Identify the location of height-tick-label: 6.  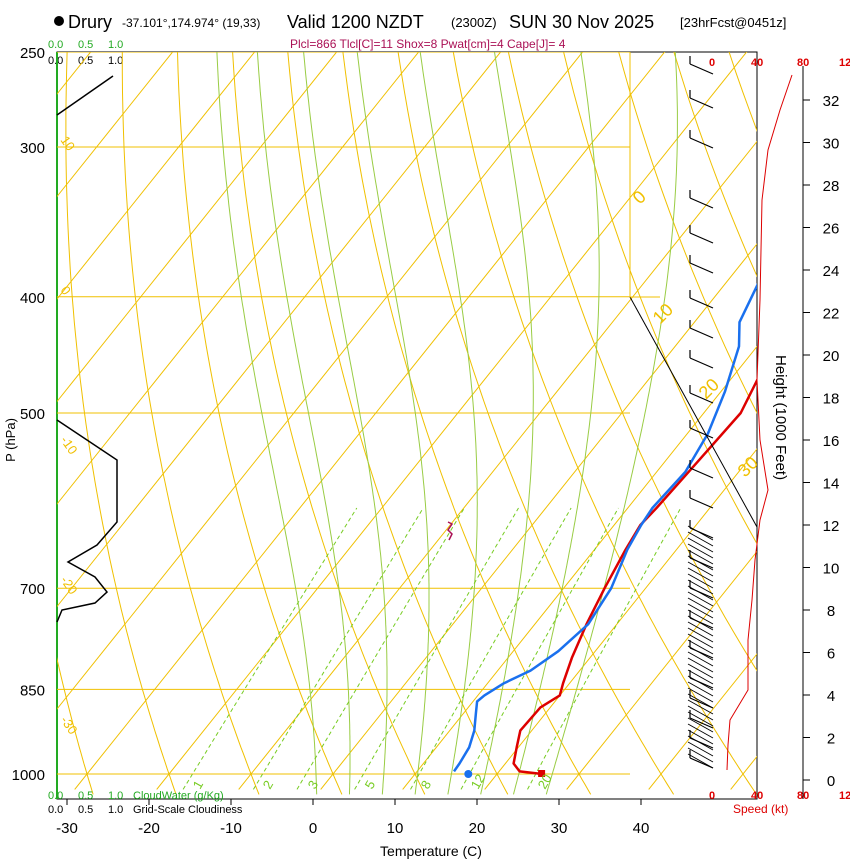
(831, 654).